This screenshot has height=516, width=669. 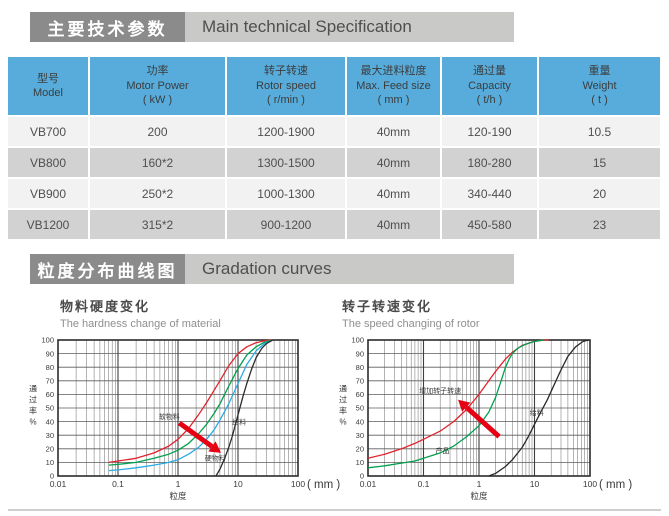 I want to click on column-label-en: Motor Power, so click(x=157, y=85).